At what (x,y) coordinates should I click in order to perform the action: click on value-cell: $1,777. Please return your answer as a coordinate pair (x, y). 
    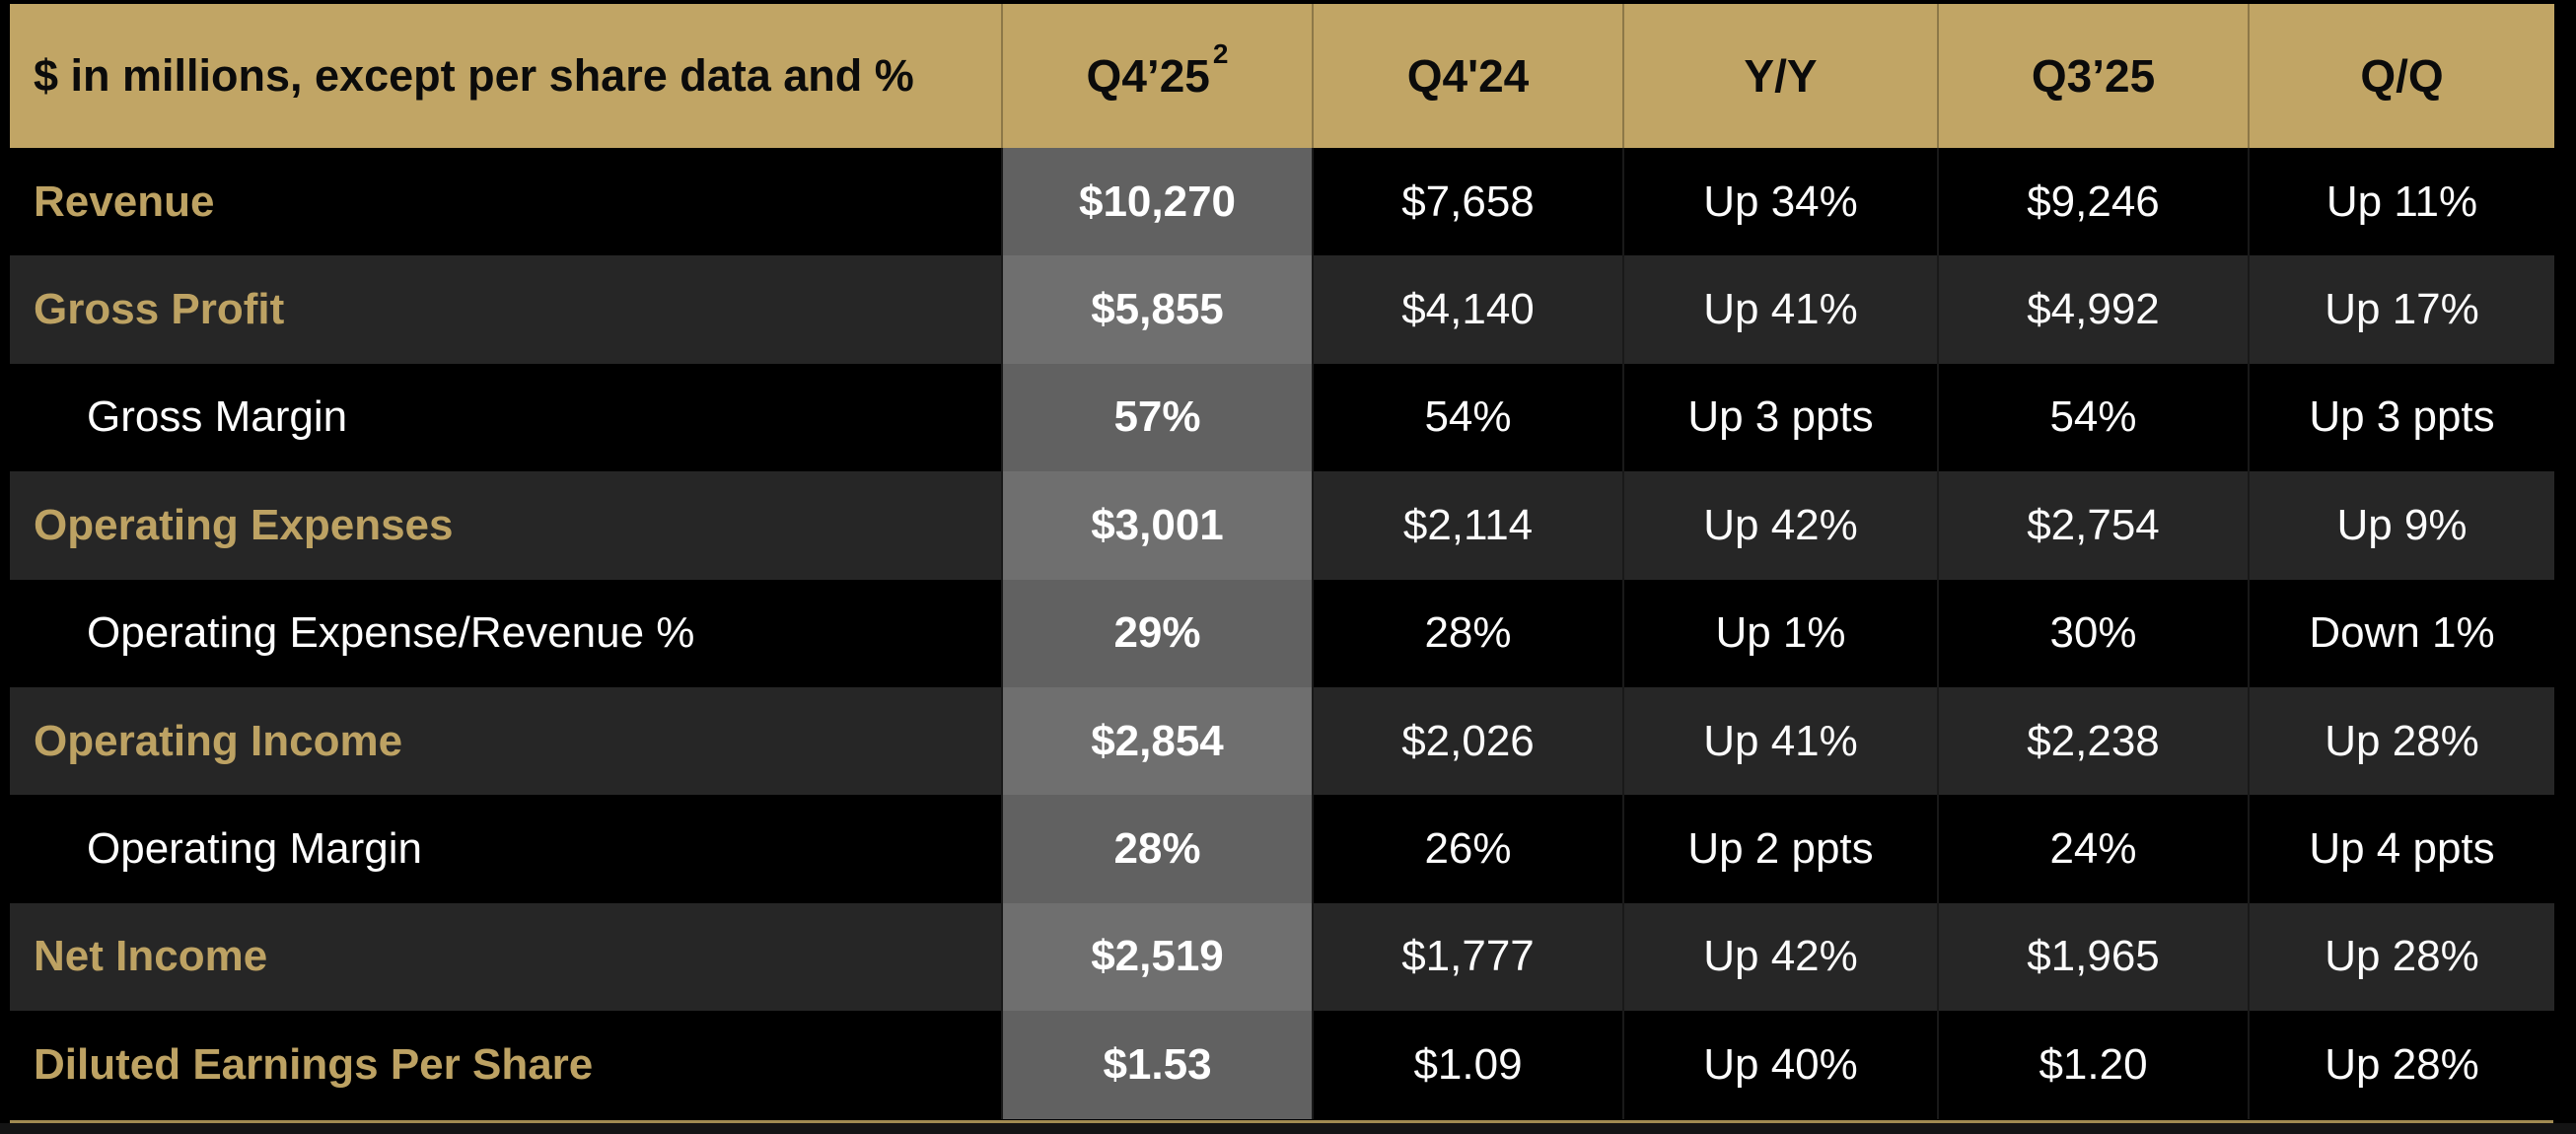
    Looking at the image, I should click on (1467, 957).